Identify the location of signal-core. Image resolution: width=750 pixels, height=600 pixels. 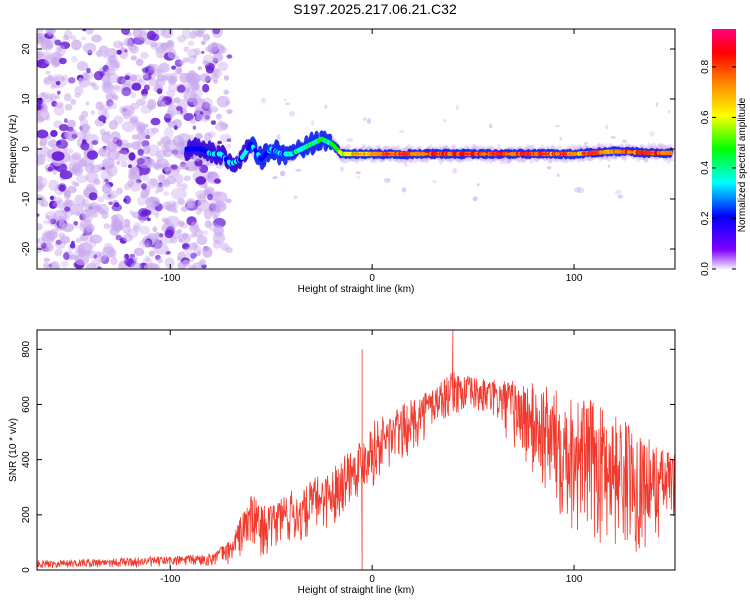
(671, 153).